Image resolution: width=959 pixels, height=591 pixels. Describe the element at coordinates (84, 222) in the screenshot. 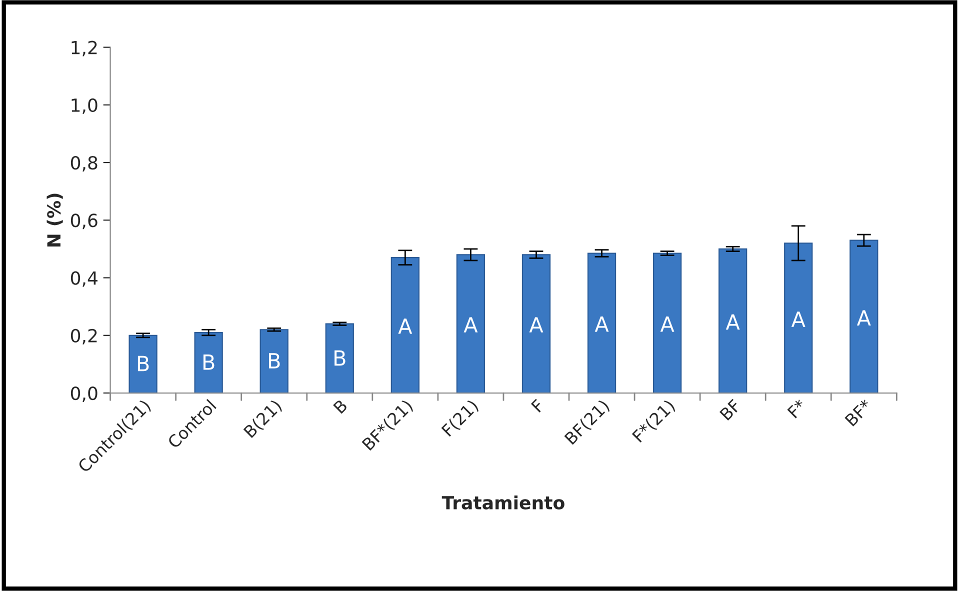

I see `y-tick-label: 0,6` at that location.